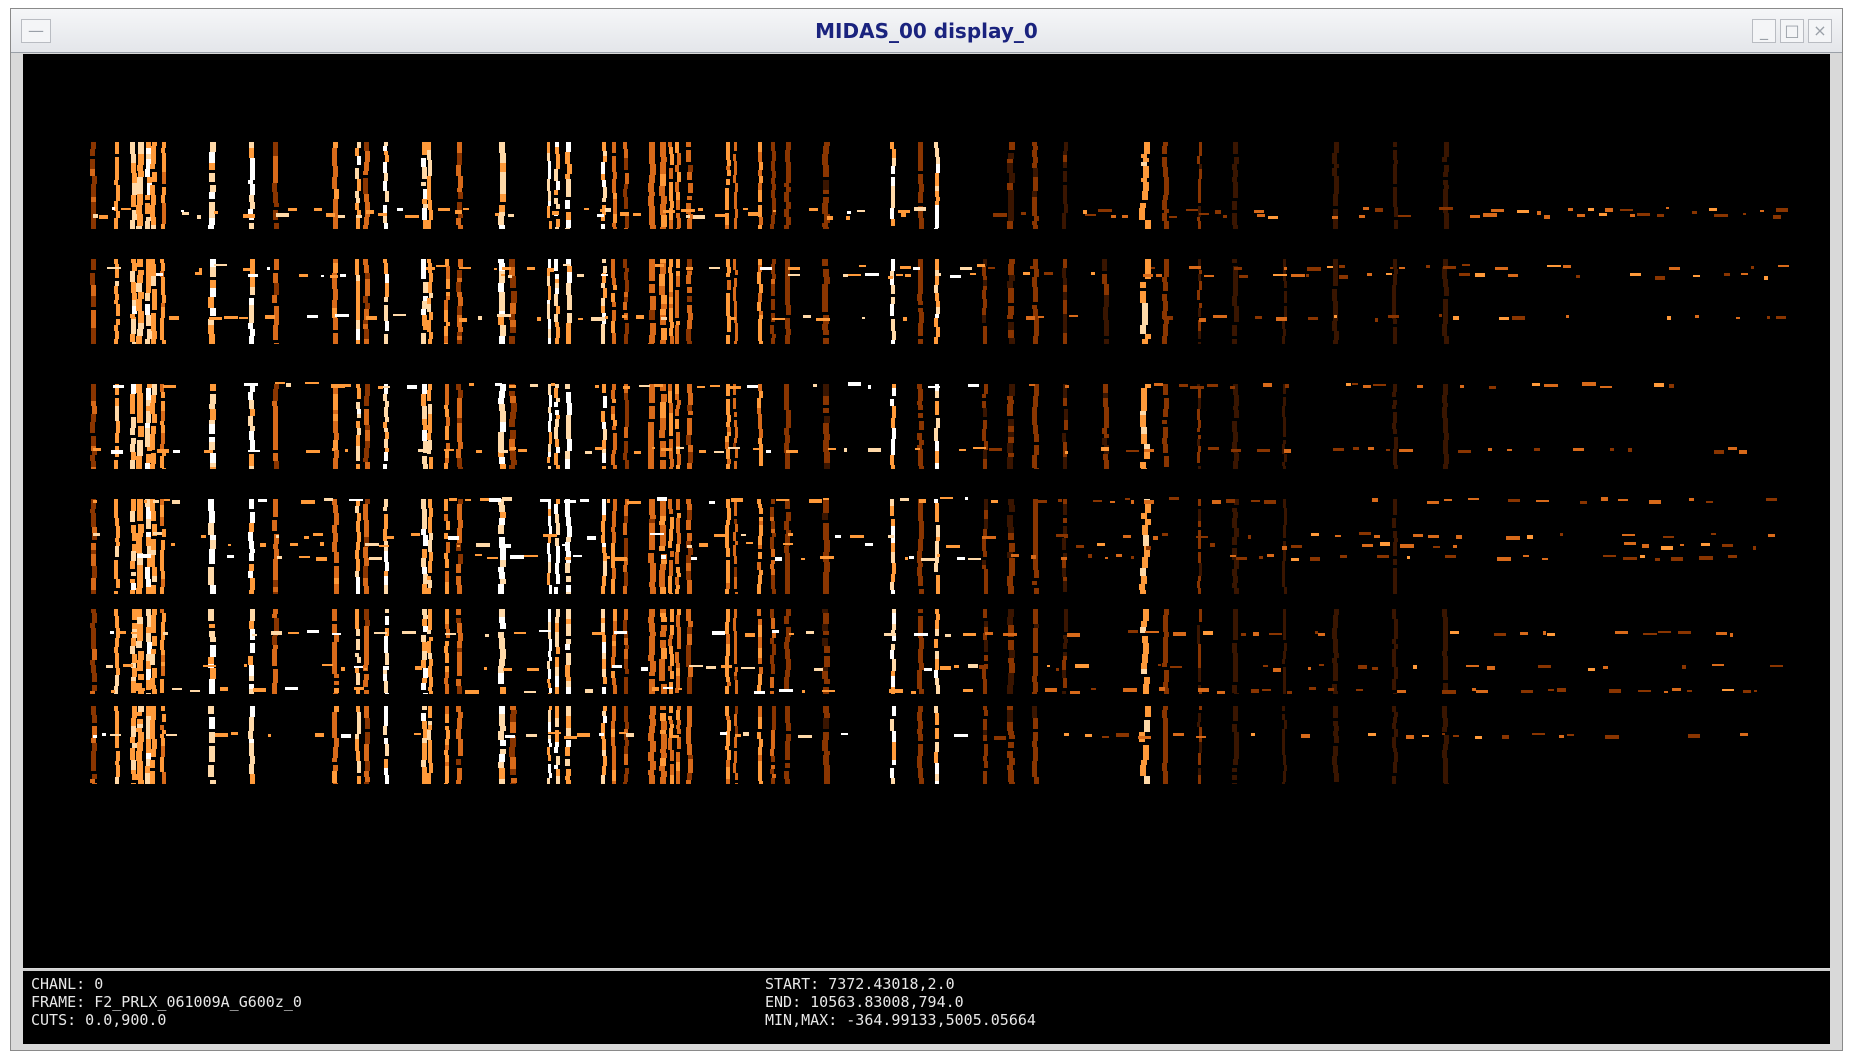 Image resolution: width=1853 pixels, height=1059 pixels. I want to click on window-menu-icon: —, so click(36, 31).